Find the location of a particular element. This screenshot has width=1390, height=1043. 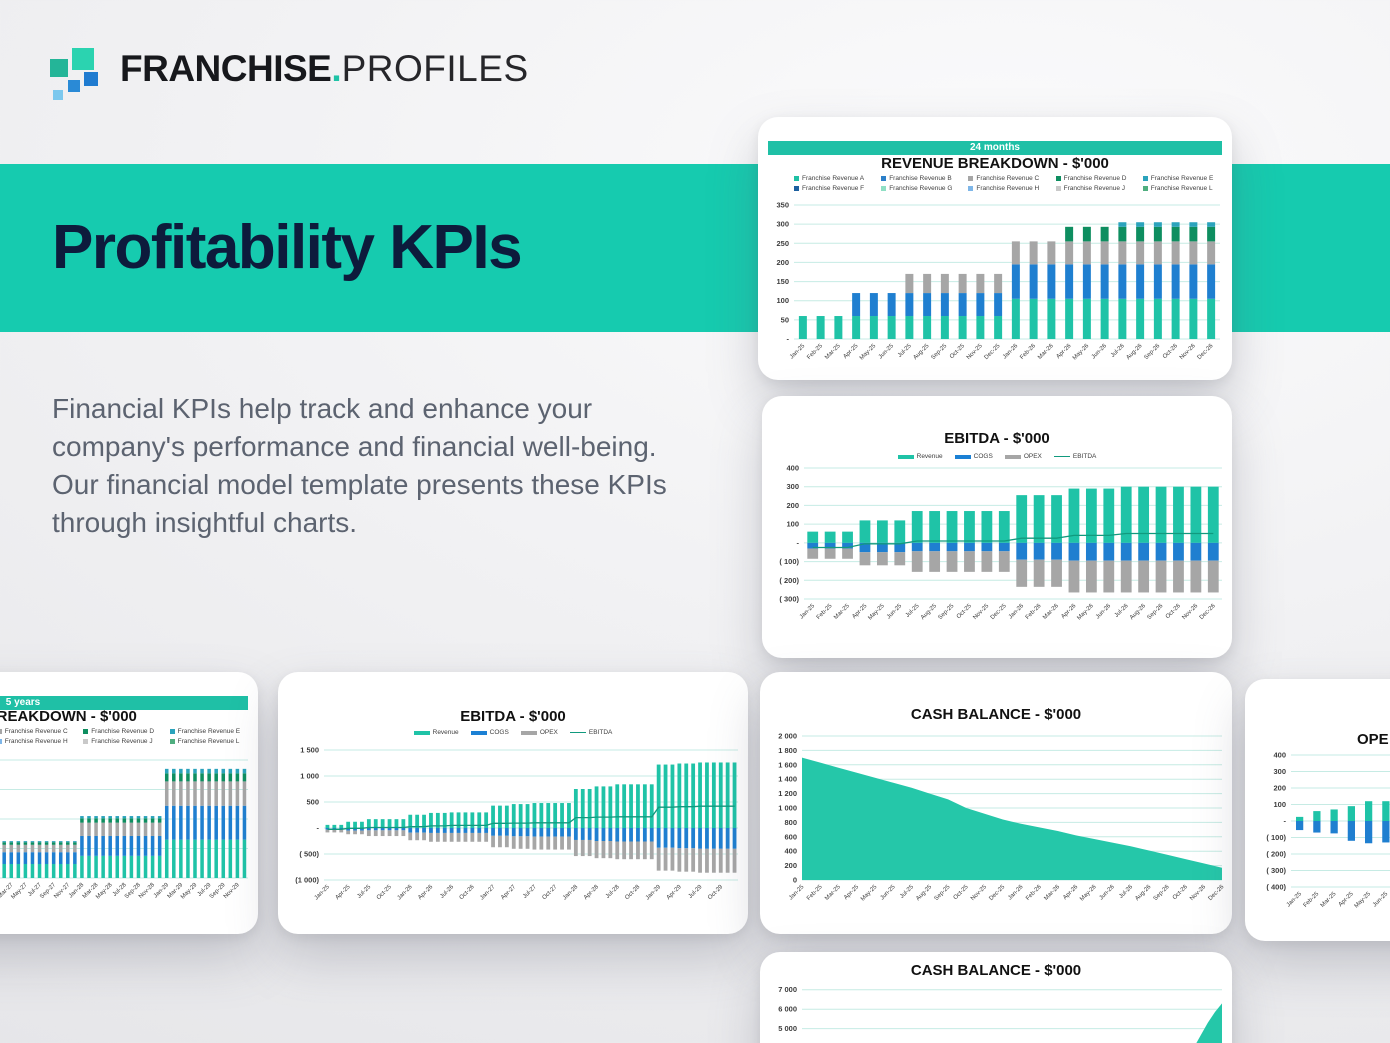

brand-name: FRANCHISE.PROFILES is located at coordinates (324, 68).